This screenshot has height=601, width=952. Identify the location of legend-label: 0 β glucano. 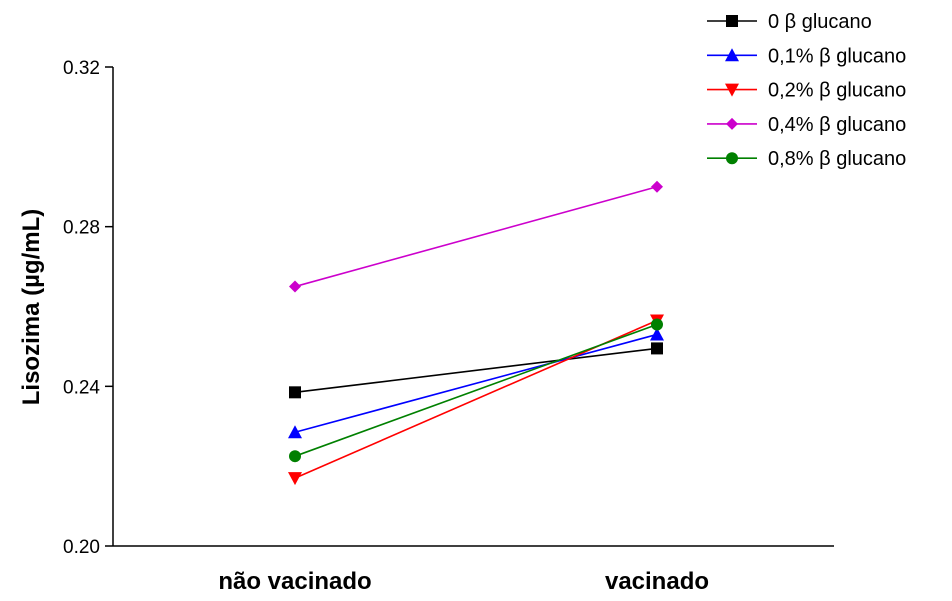
(820, 22).